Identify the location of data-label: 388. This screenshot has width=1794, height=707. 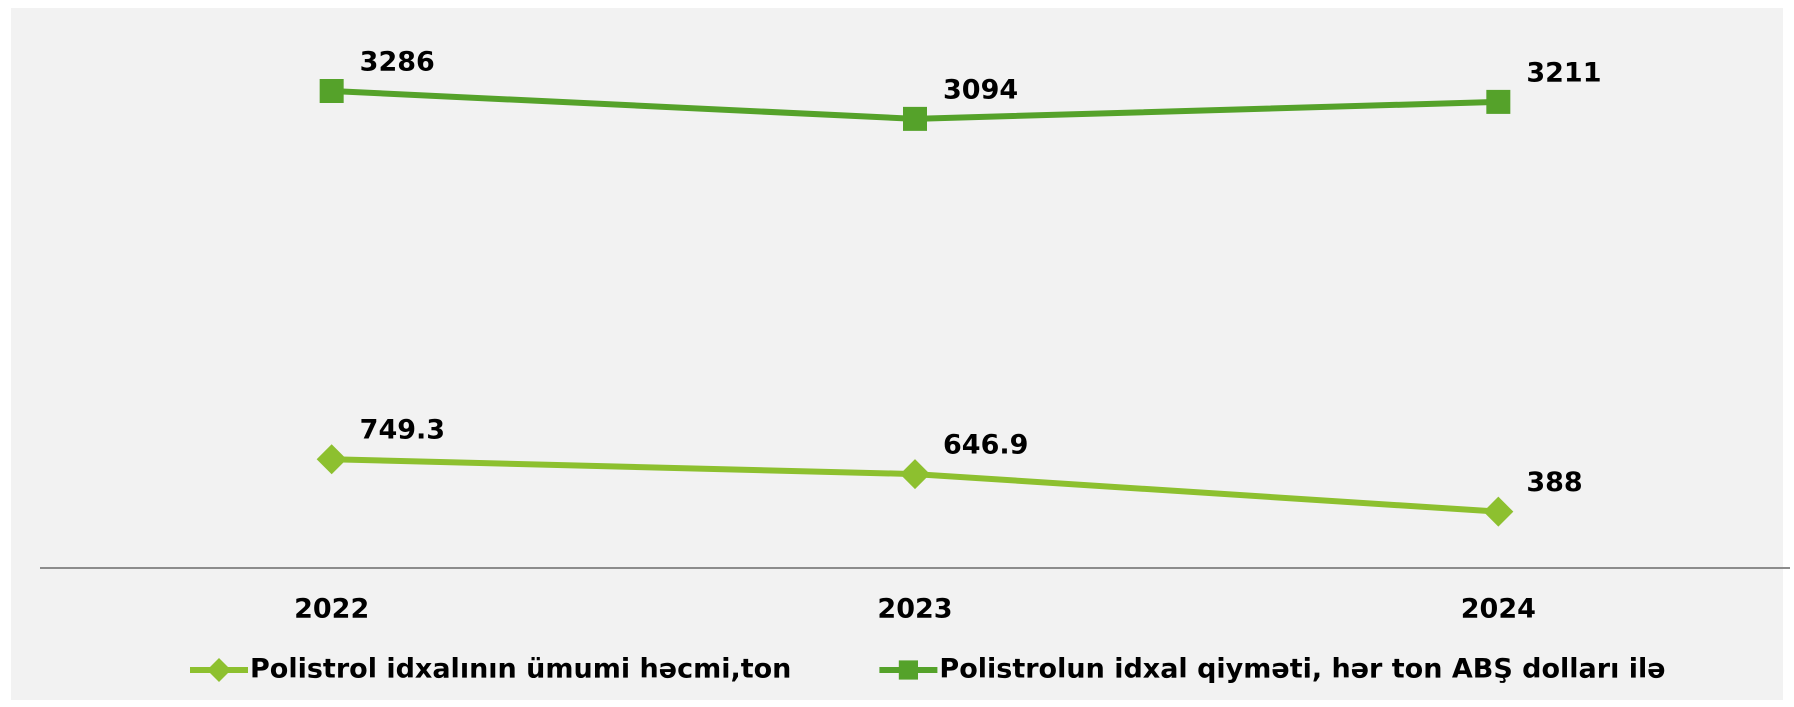
(1554, 482).